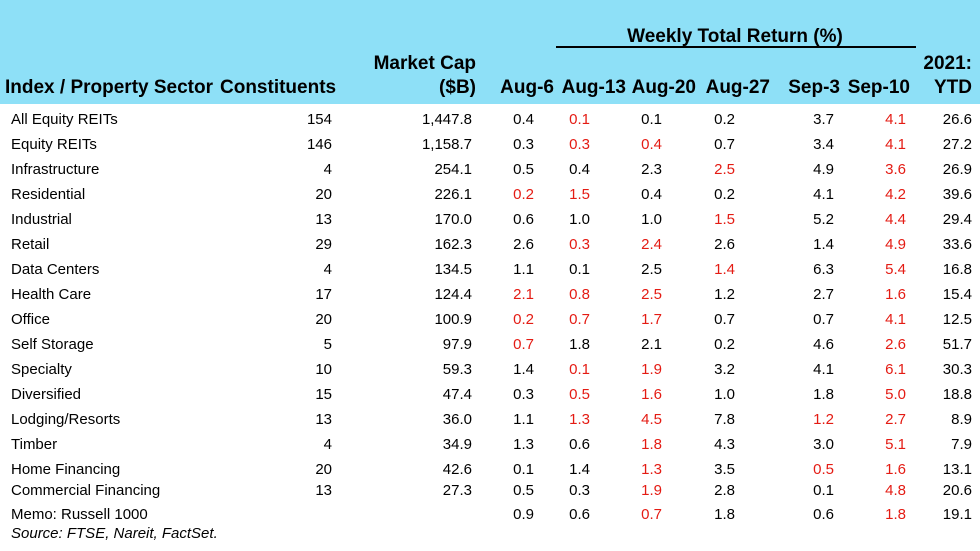 This screenshot has width=980, height=551. I want to click on weekly-return-cell: 4.2, so click(895, 194).